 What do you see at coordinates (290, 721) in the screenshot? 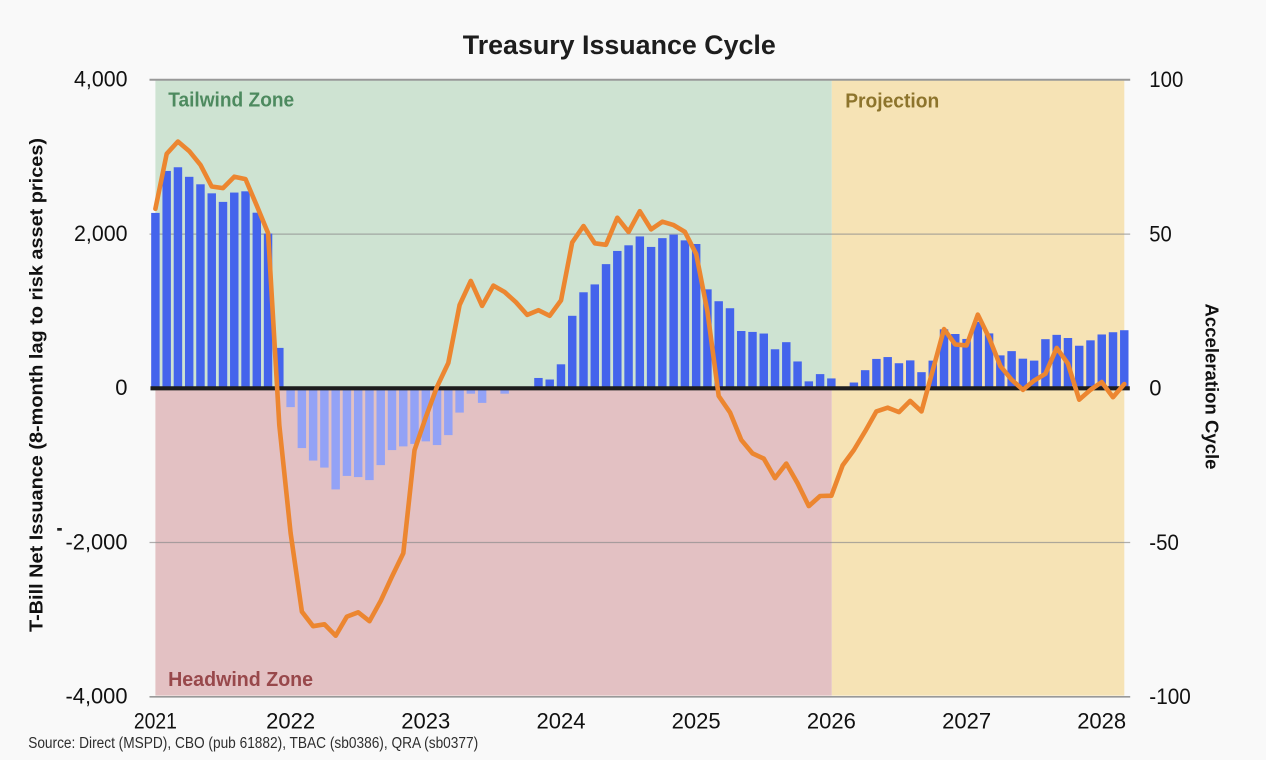
I see `svg-text: 2022` at bounding box center [290, 721].